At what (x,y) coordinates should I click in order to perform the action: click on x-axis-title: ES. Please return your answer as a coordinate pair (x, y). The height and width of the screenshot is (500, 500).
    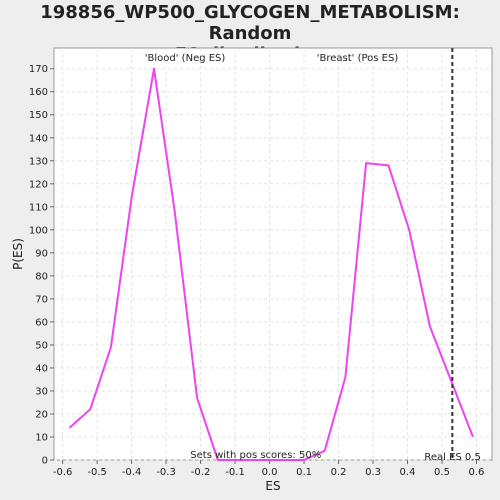
    Looking at the image, I should click on (272, 486).